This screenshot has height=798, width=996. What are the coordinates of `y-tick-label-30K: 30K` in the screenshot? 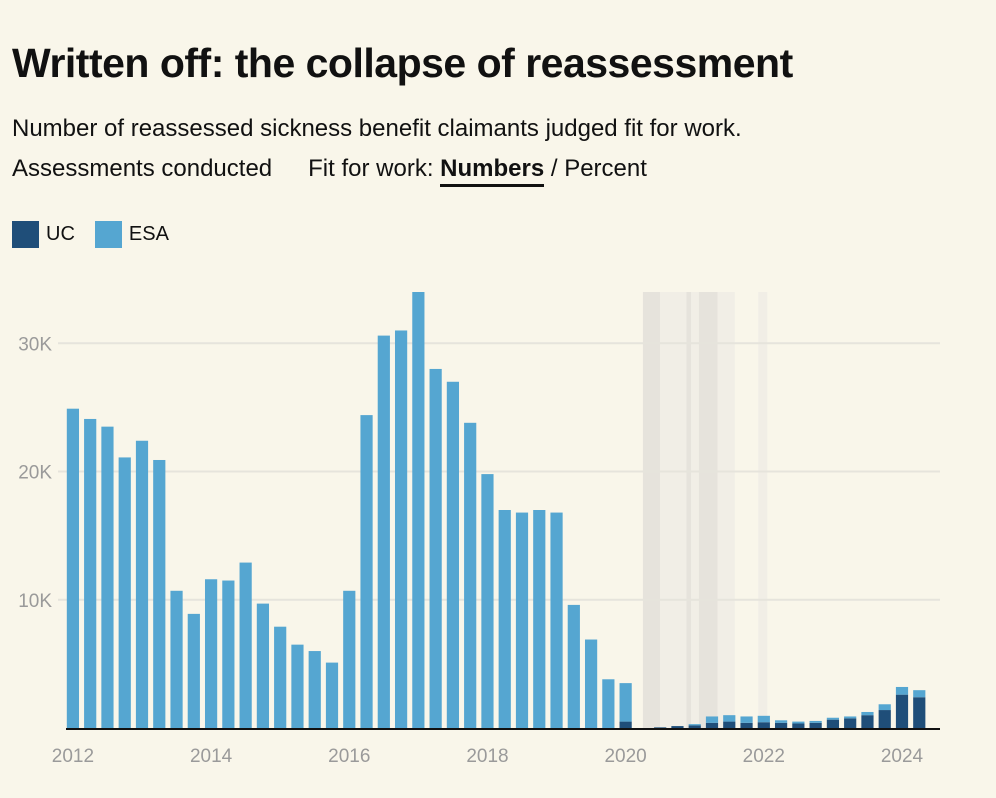 It's located at (35, 344).